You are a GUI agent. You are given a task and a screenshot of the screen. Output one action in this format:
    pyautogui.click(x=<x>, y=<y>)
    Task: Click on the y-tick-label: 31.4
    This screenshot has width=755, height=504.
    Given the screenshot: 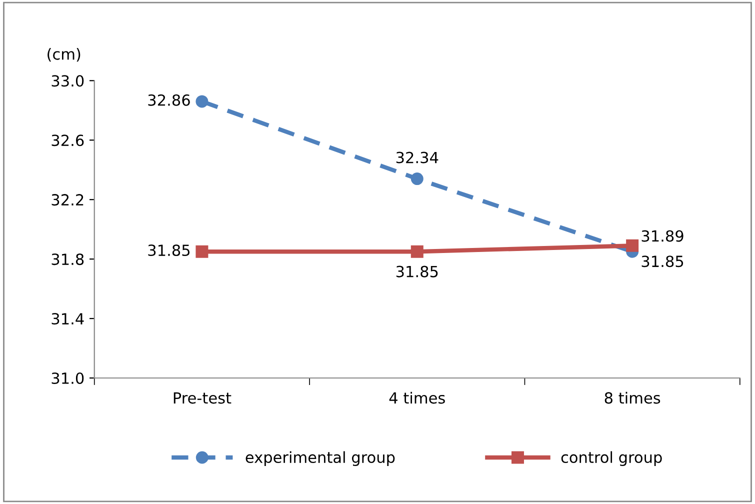 What is the action you would take?
    pyautogui.click(x=68, y=318)
    